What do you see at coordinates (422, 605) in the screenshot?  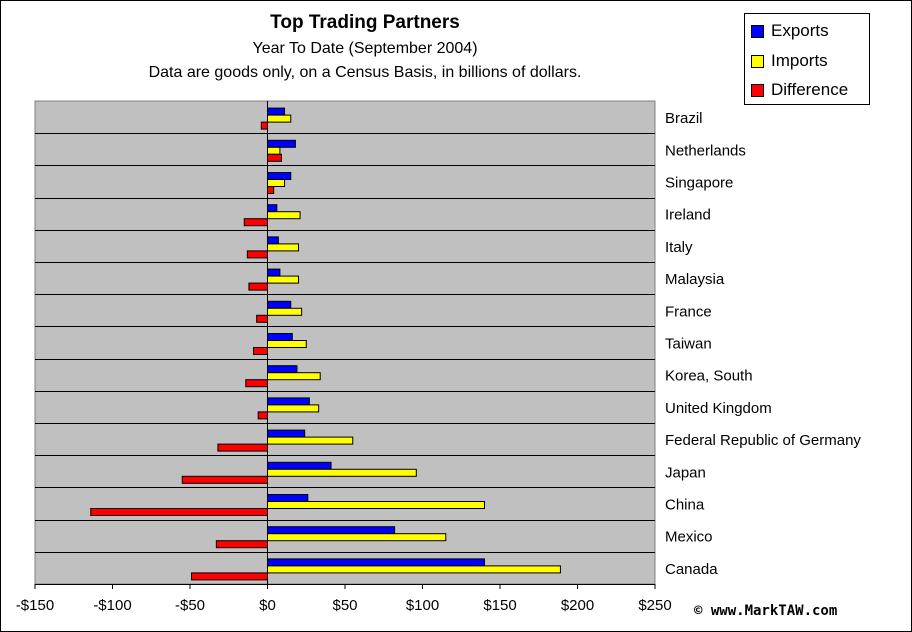 I see `x-tick-label: $100` at bounding box center [422, 605].